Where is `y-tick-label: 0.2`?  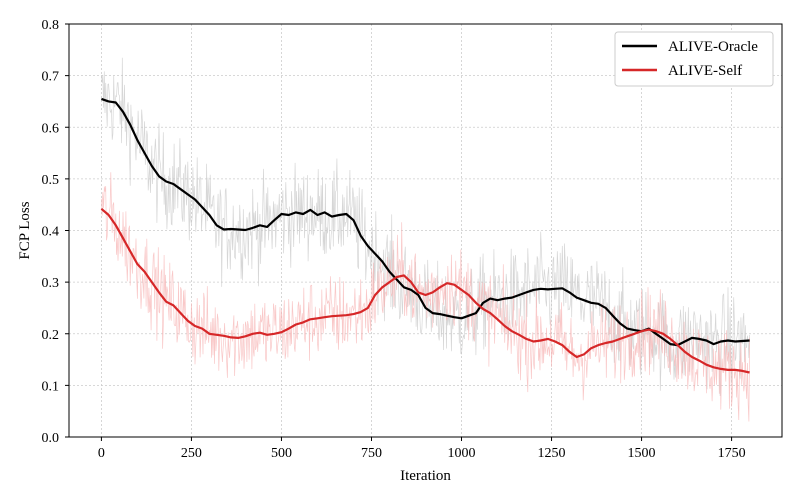
y-tick-label: 0.2 is located at coordinates (51, 335).